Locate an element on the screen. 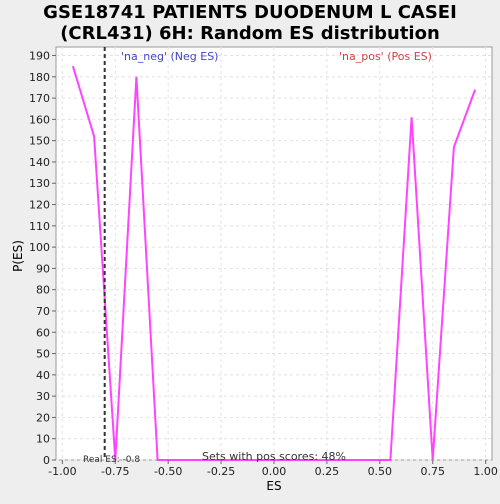 This screenshot has height=504, width=500. y-tick-label: 190 is located at coordinates (39, 56).